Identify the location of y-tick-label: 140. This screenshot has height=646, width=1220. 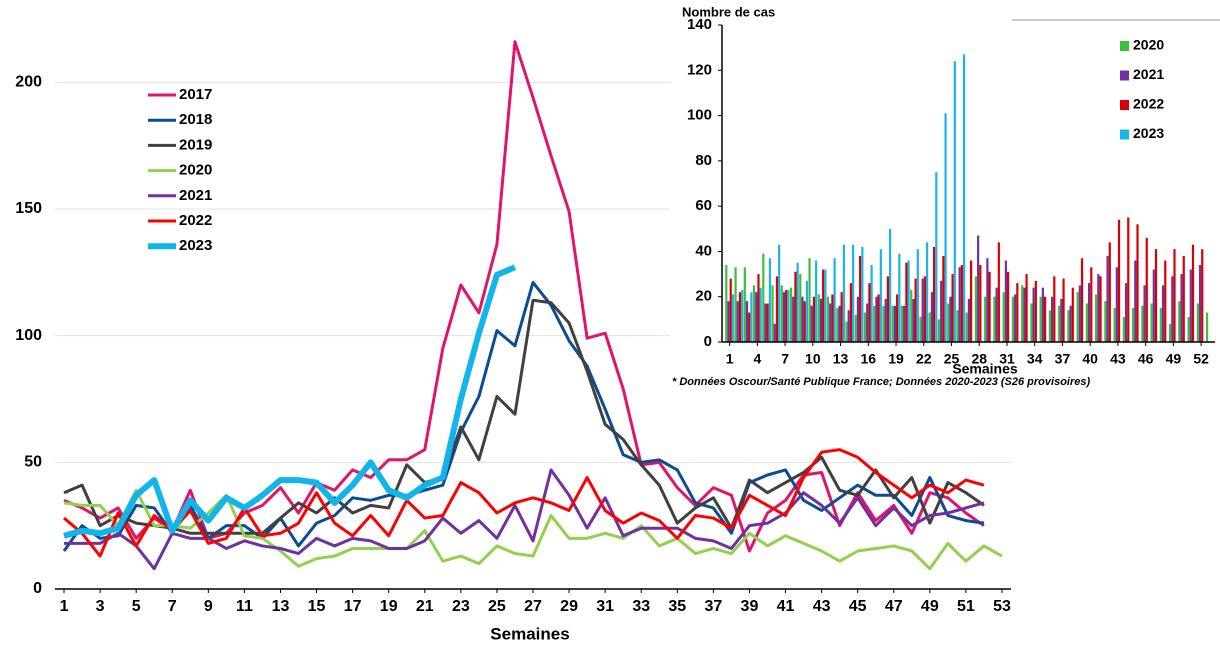
(699, 24).